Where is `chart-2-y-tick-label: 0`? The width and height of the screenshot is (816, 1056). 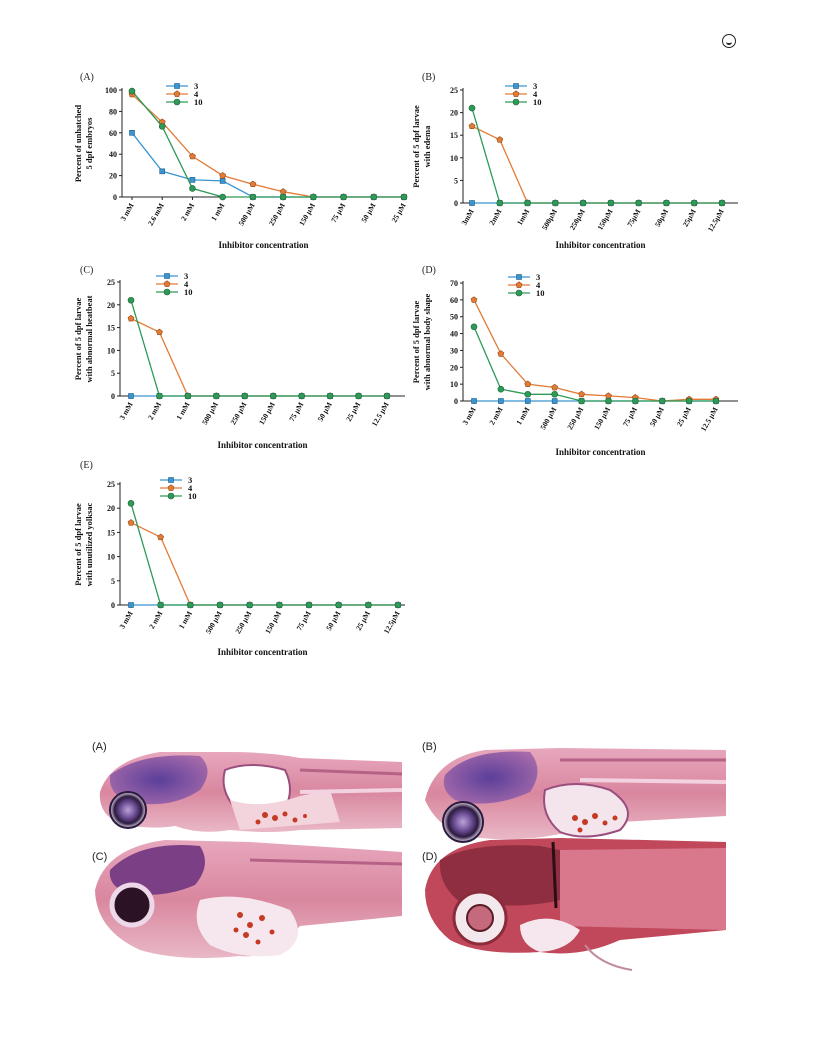
chart-2-y-tick-label: 0 is located at coordinates (113, 396).